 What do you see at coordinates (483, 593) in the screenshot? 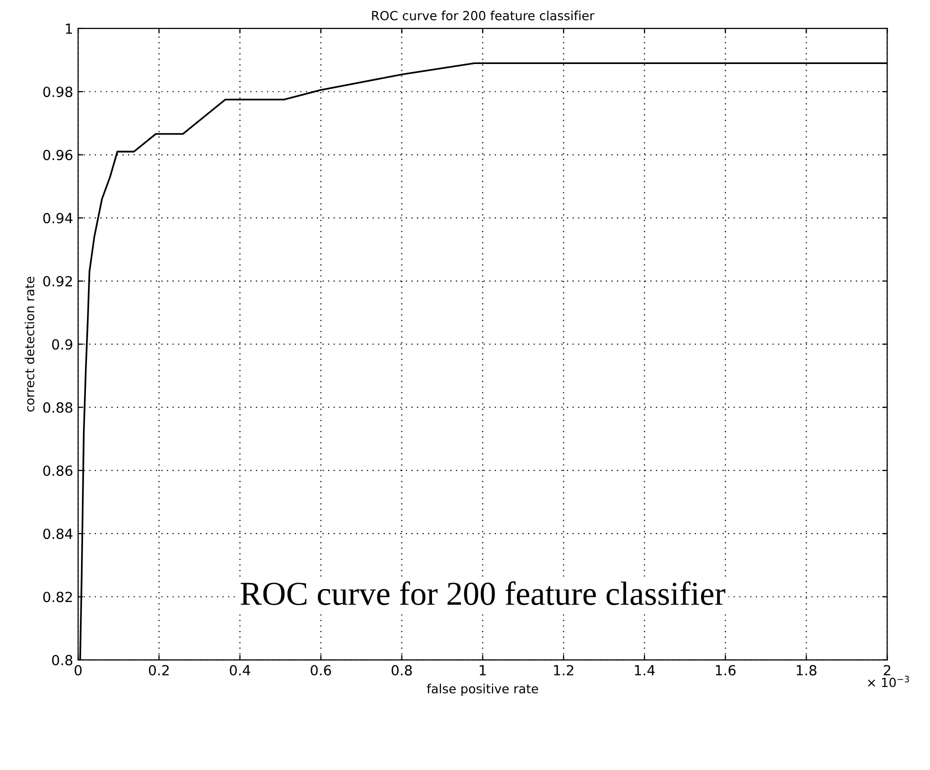
I see `annotation: ROC curve for 200 feature classifier` at bounding box center [483, 593].